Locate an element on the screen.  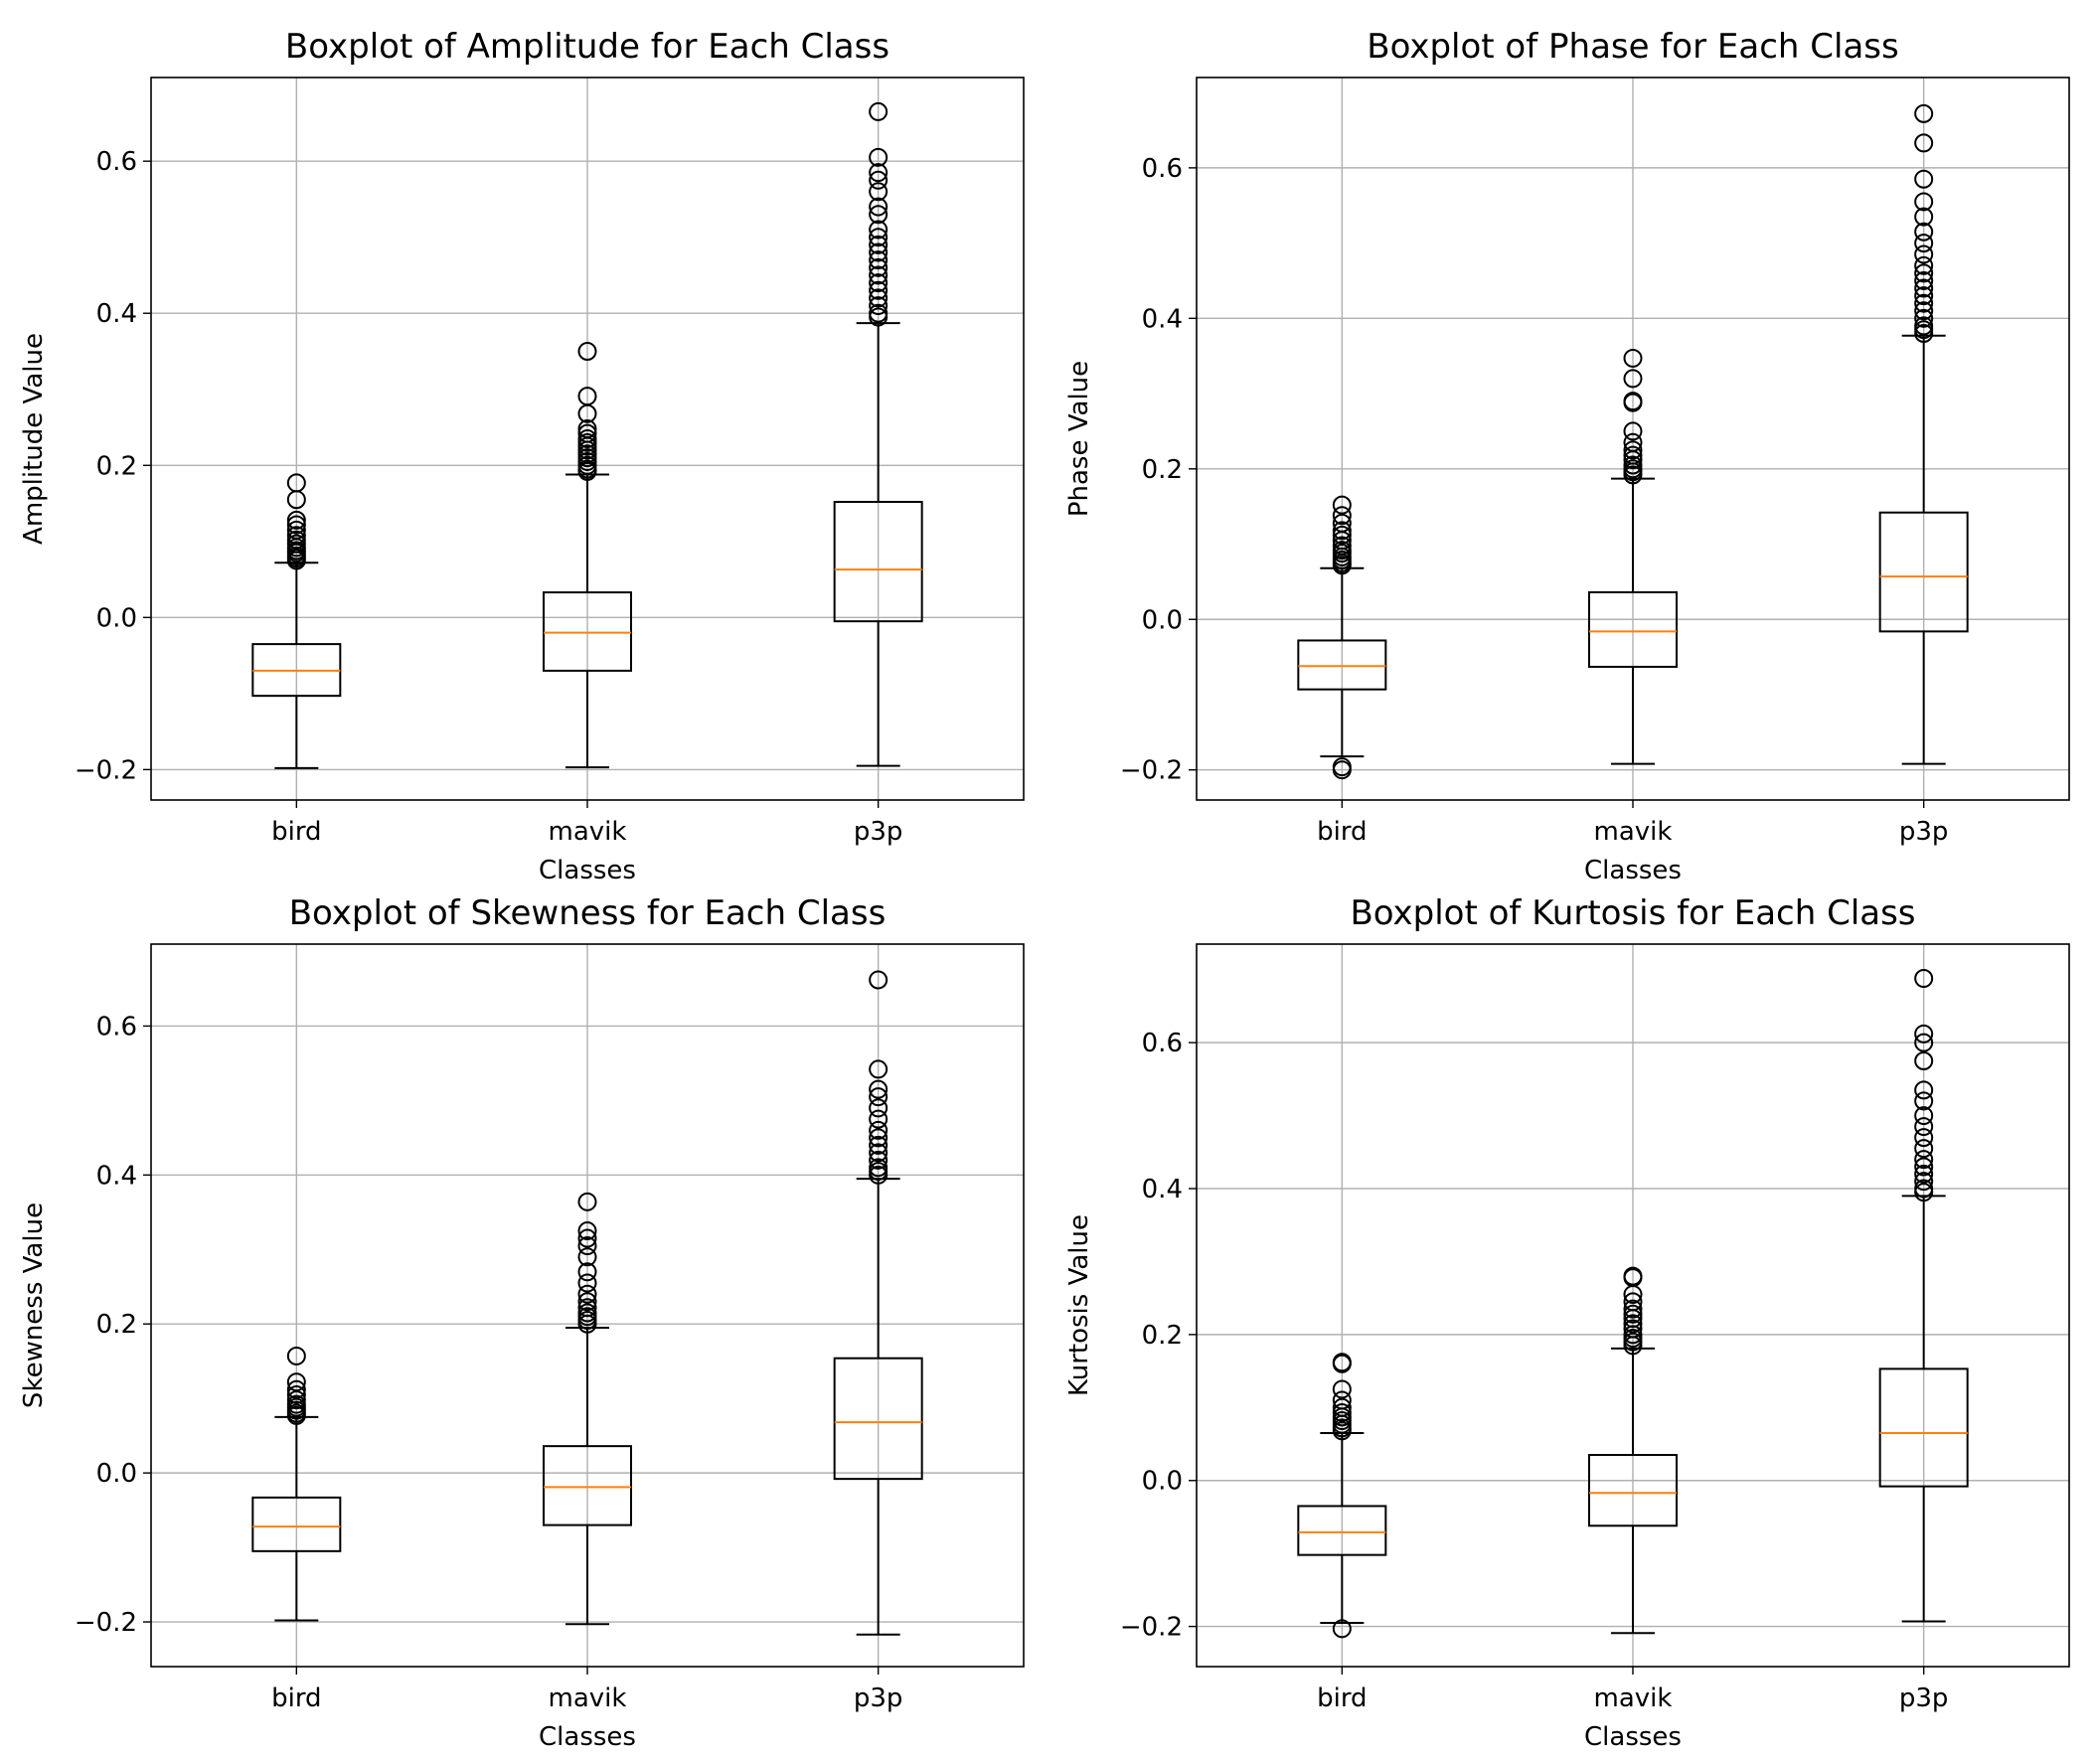
box-bird is located at coordinates (1342, 1496).